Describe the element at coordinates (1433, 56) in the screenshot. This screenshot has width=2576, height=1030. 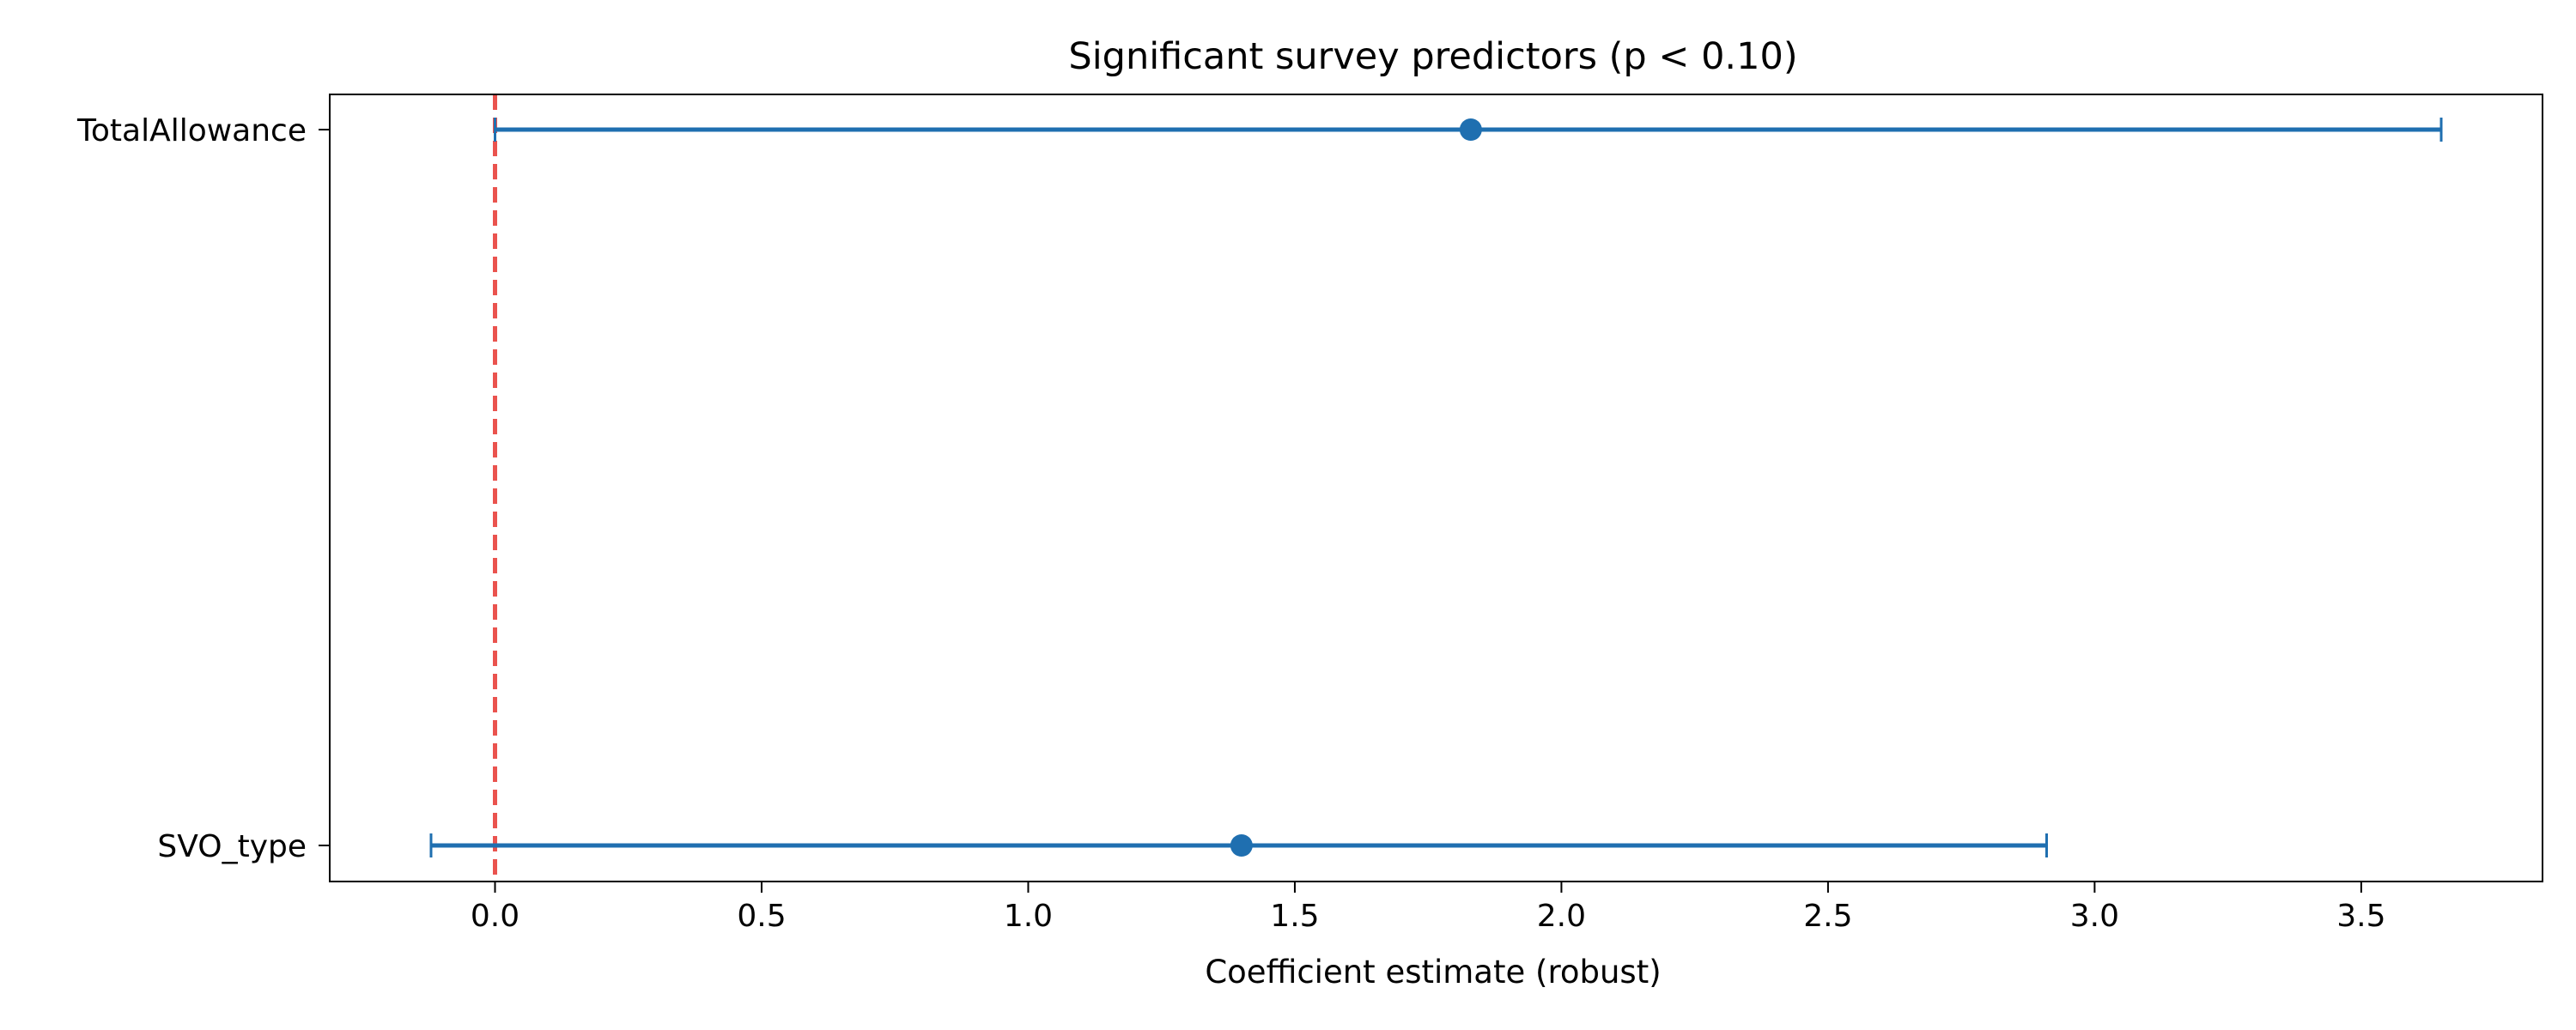
I see `chart-title: Significant survey predictors (p < 0.10)` at that location.